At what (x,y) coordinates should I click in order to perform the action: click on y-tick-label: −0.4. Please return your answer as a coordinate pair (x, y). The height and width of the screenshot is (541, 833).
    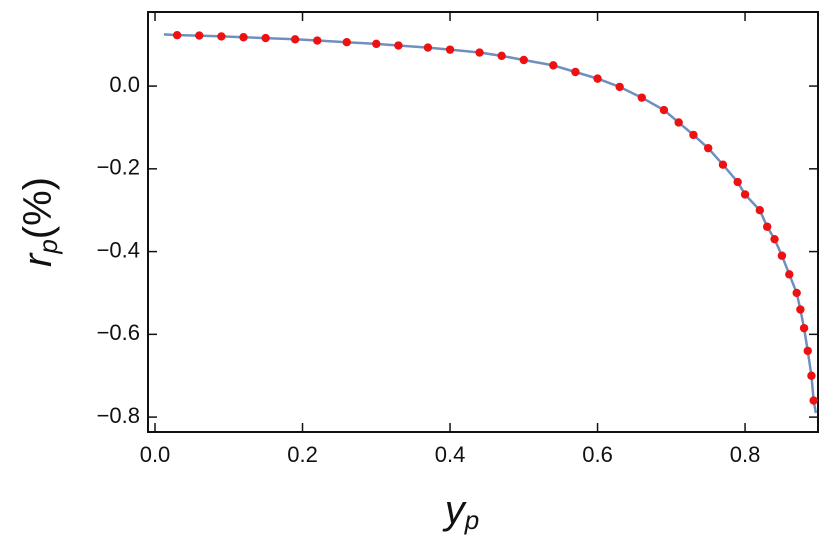
    Looking at the image, I should click on (118, 249).